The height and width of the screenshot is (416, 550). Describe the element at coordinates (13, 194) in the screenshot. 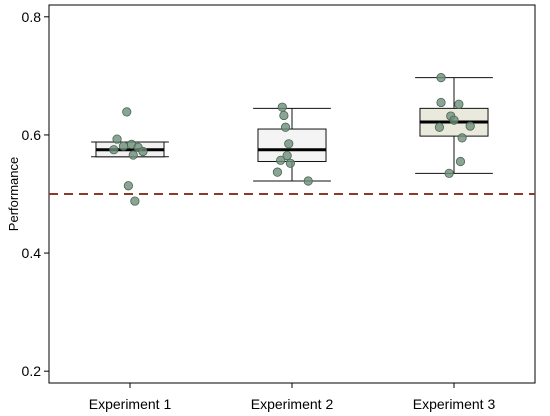

I see `y-axis-title: Performance` at that location.